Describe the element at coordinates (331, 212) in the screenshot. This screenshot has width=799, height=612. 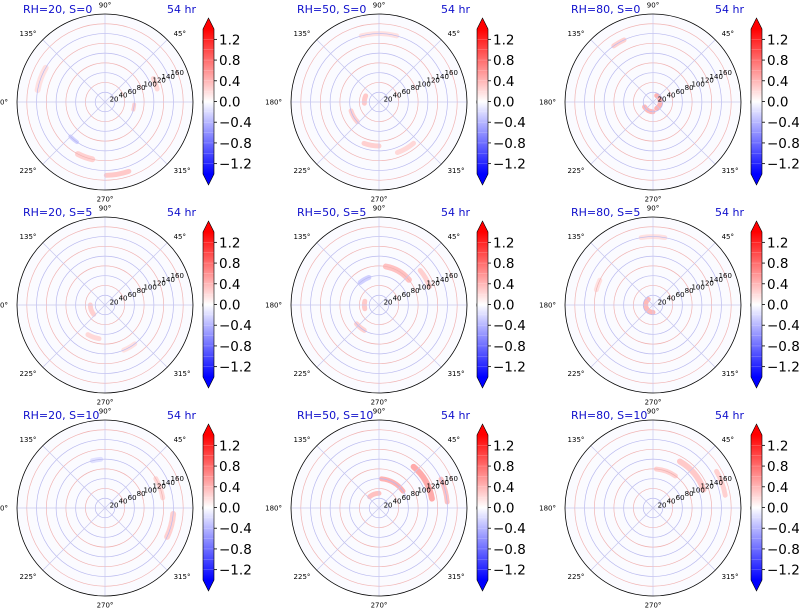
I see `subplot-title-left: RH=50, S=5` at that location.